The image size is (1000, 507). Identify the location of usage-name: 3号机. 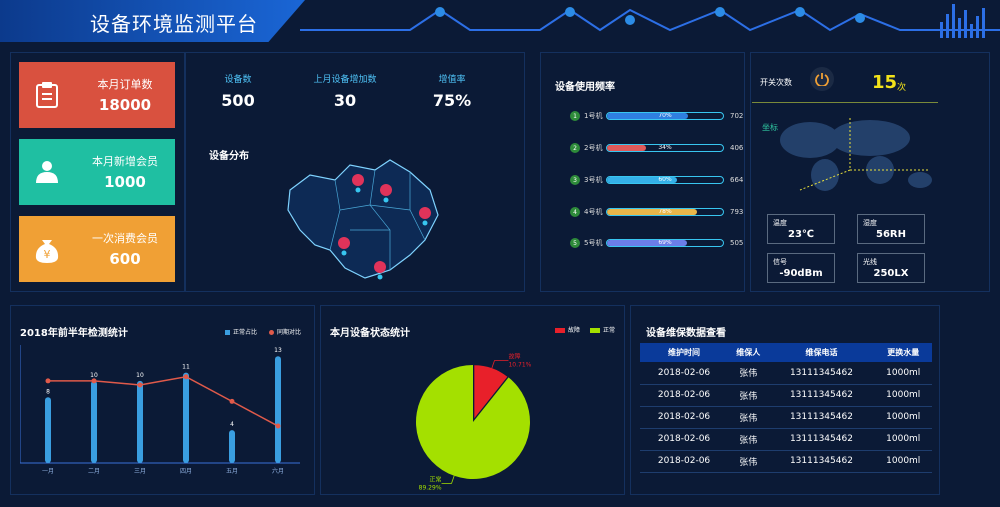
(593, 180).